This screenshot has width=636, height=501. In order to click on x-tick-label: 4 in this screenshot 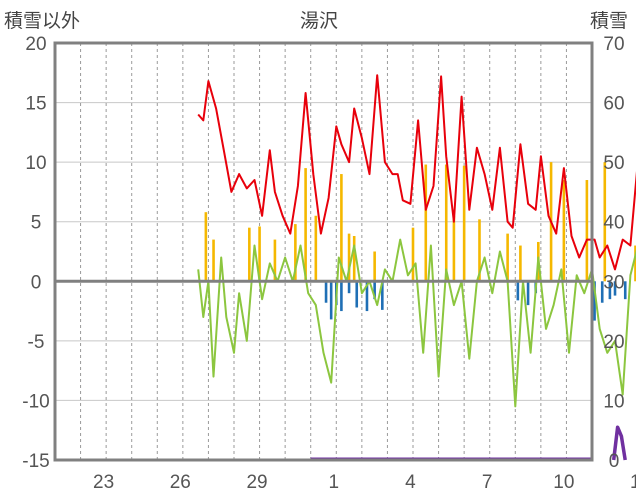, I will do `click(410, 482)`.